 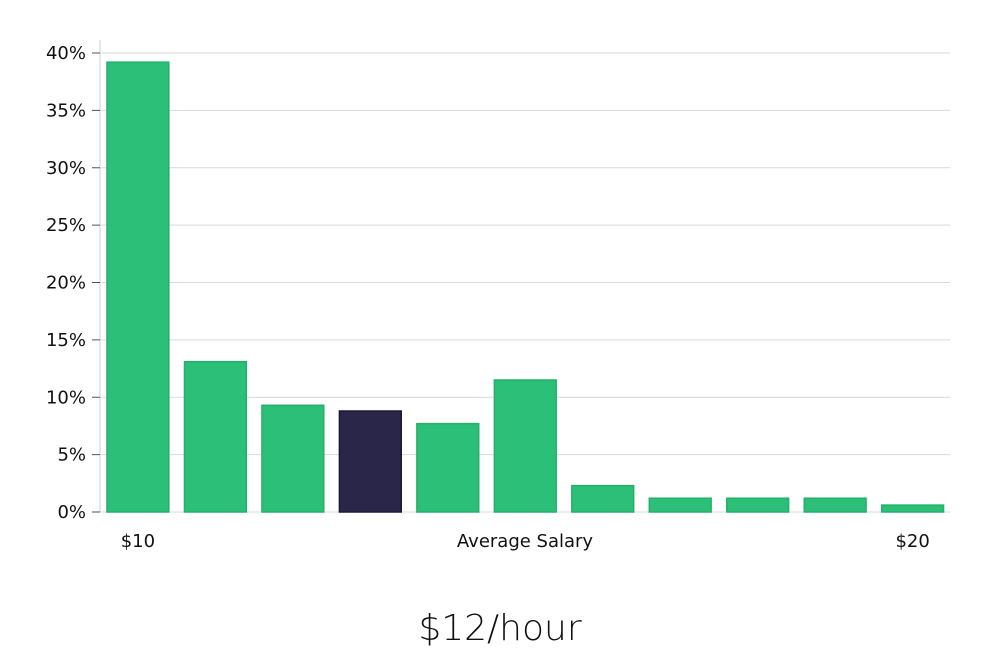 What do you see at coordinates (138, 541) in the screenshot?
I see `x-label-min: $10` at bounding box center [138, 541].